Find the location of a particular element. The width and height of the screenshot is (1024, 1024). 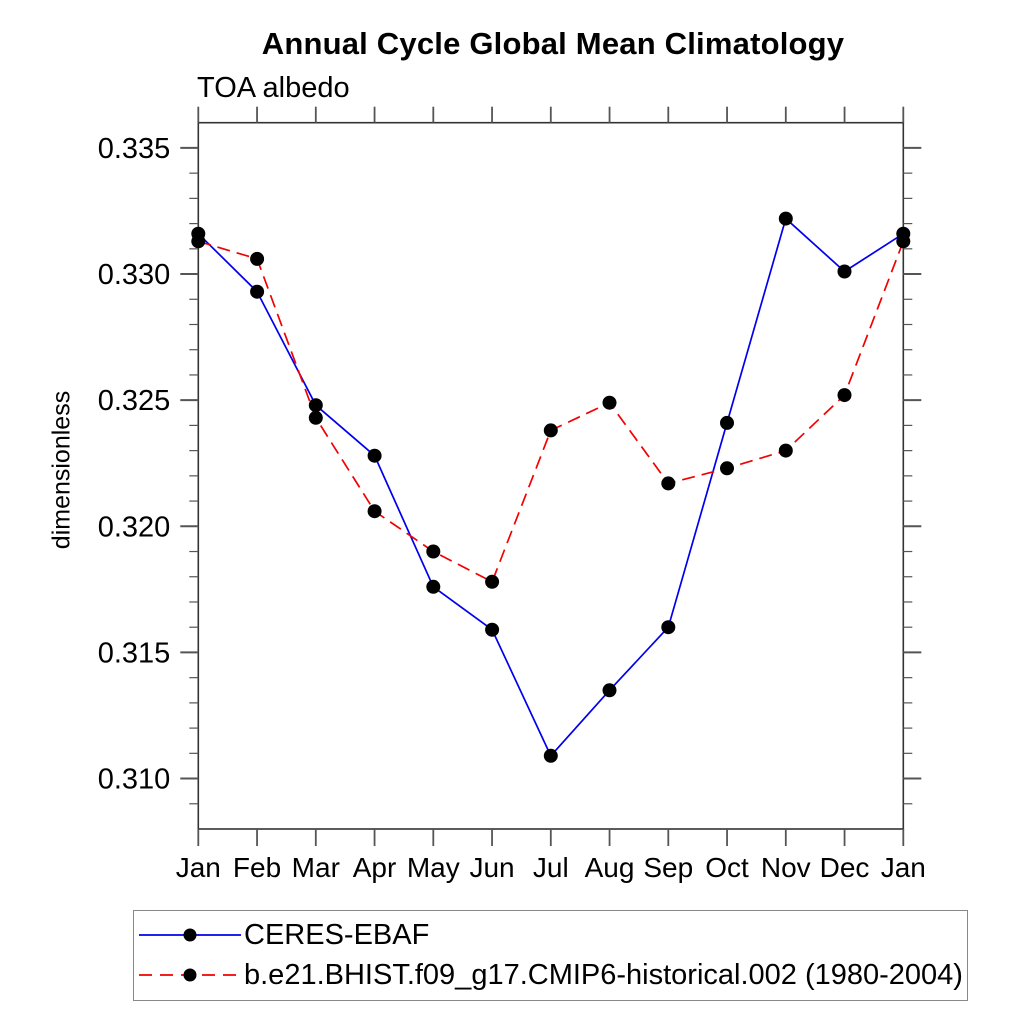

legend-label-ceres: CERES-EBAF is located at coordinates (337, 934).